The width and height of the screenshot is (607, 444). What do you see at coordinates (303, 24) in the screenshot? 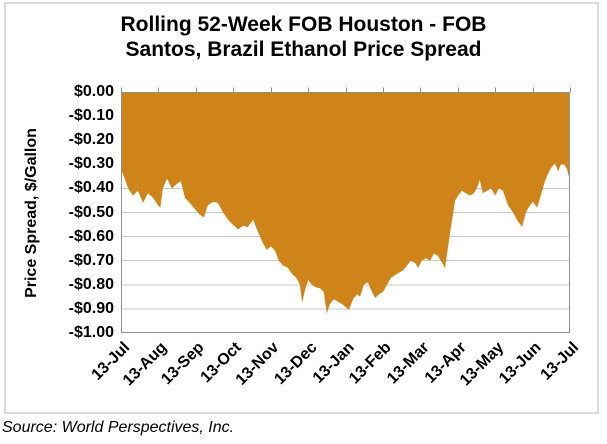
I see `chart-title-line1: Rolling 52-Week FOB Houston - FOB` at bounding box center [303, 24].